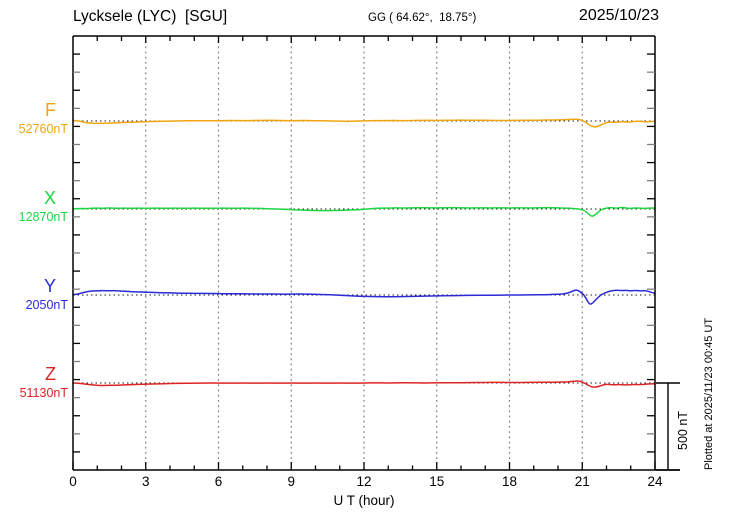 The height and width of the screenshot is (520, 730). What do you see at coordinates (43, 393) in the screenshot?
I see `channel-baseline-z: 51130nT` at bounding box center [43, 393].